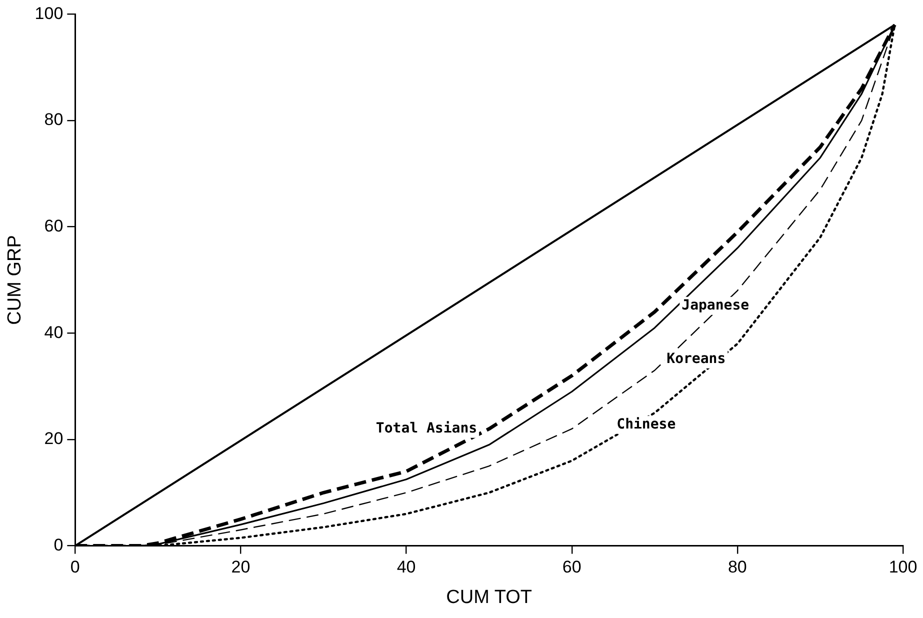 Image resolution: width=923 pixels, height=618 pixels. Describe the element at coordinates (489, 597) in the screenshot. I see `x-axis-title: CUM TOT` at that location.